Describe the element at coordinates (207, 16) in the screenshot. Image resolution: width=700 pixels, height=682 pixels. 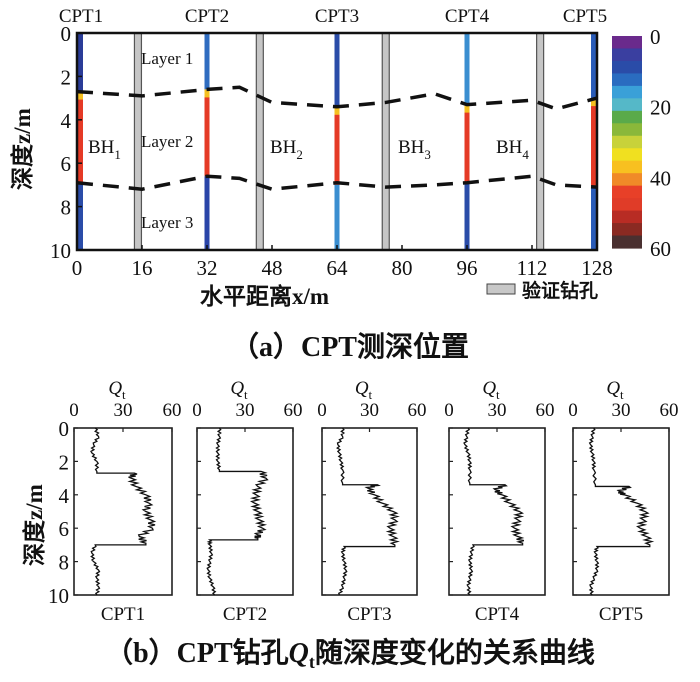
I see `cpt-label: CPT2` at that location.